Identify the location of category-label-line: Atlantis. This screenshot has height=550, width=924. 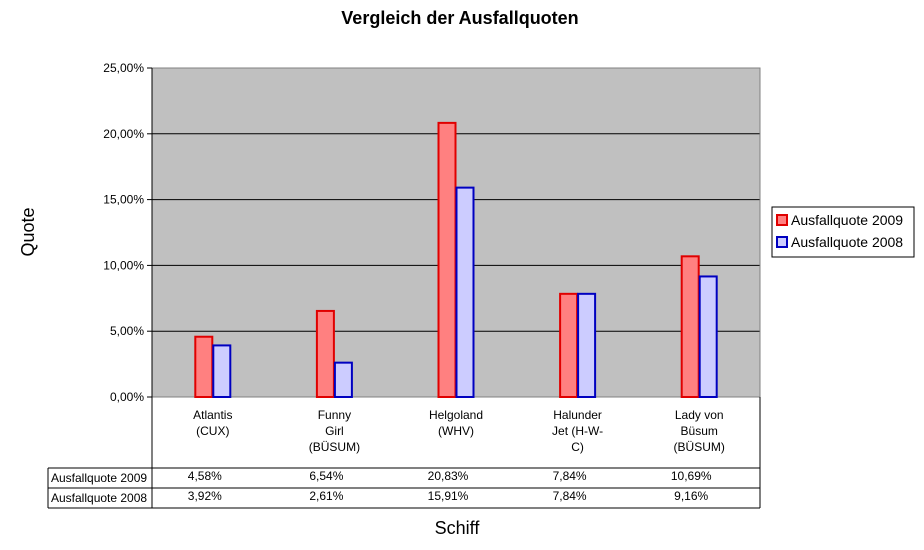
(212, 415).